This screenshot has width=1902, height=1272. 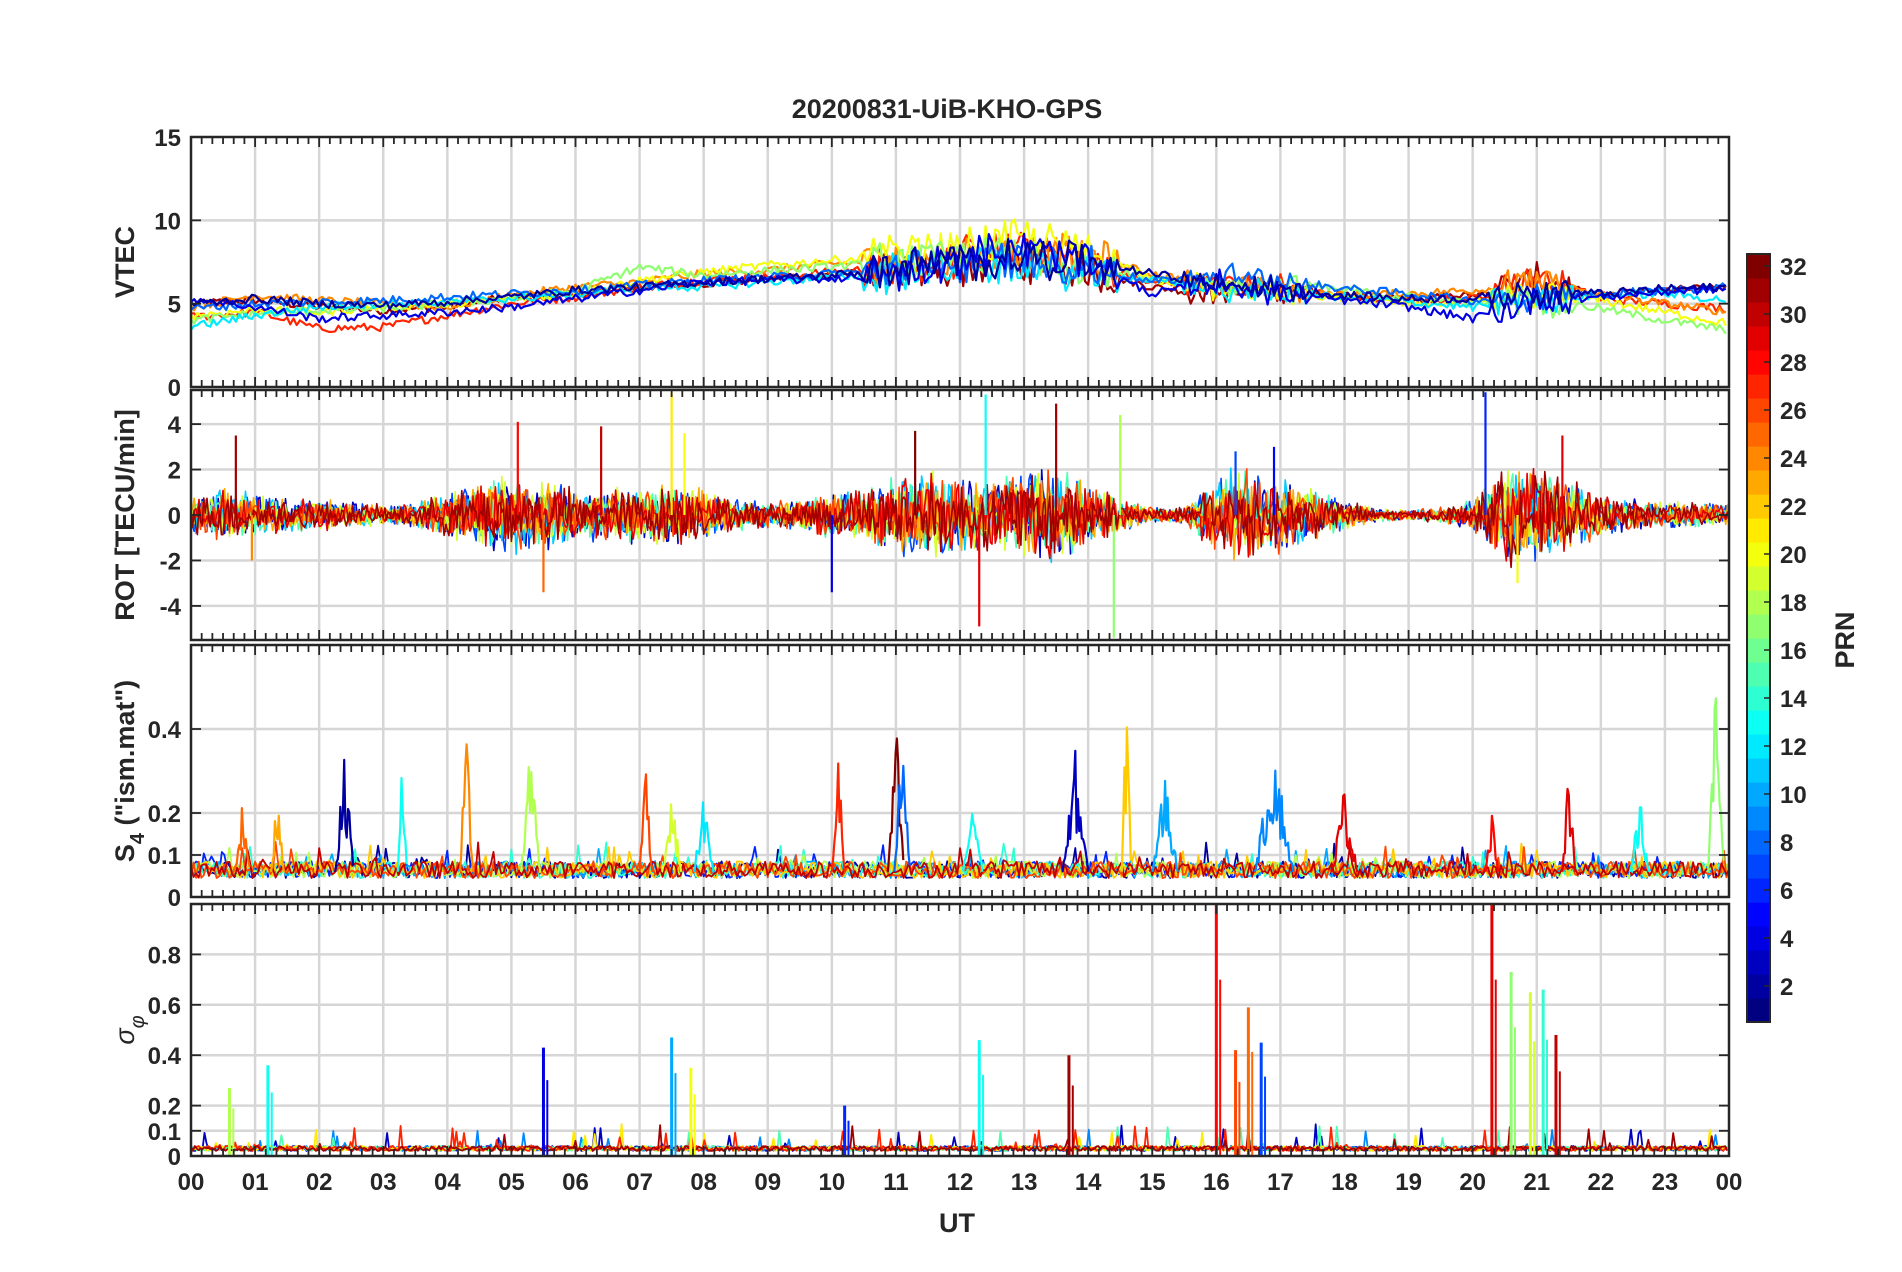 What do you see at coordinates (575, 1182) in the screenshot?
I see `x-tick-label: 06` at bounding box center [575, 1182].